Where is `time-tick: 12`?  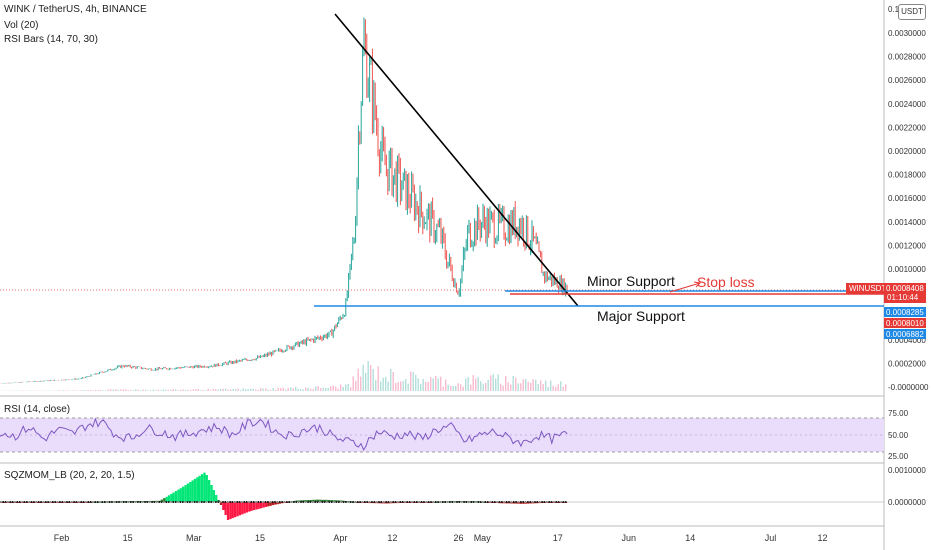
time-tick: 12 is located at coordinates (392, 538).